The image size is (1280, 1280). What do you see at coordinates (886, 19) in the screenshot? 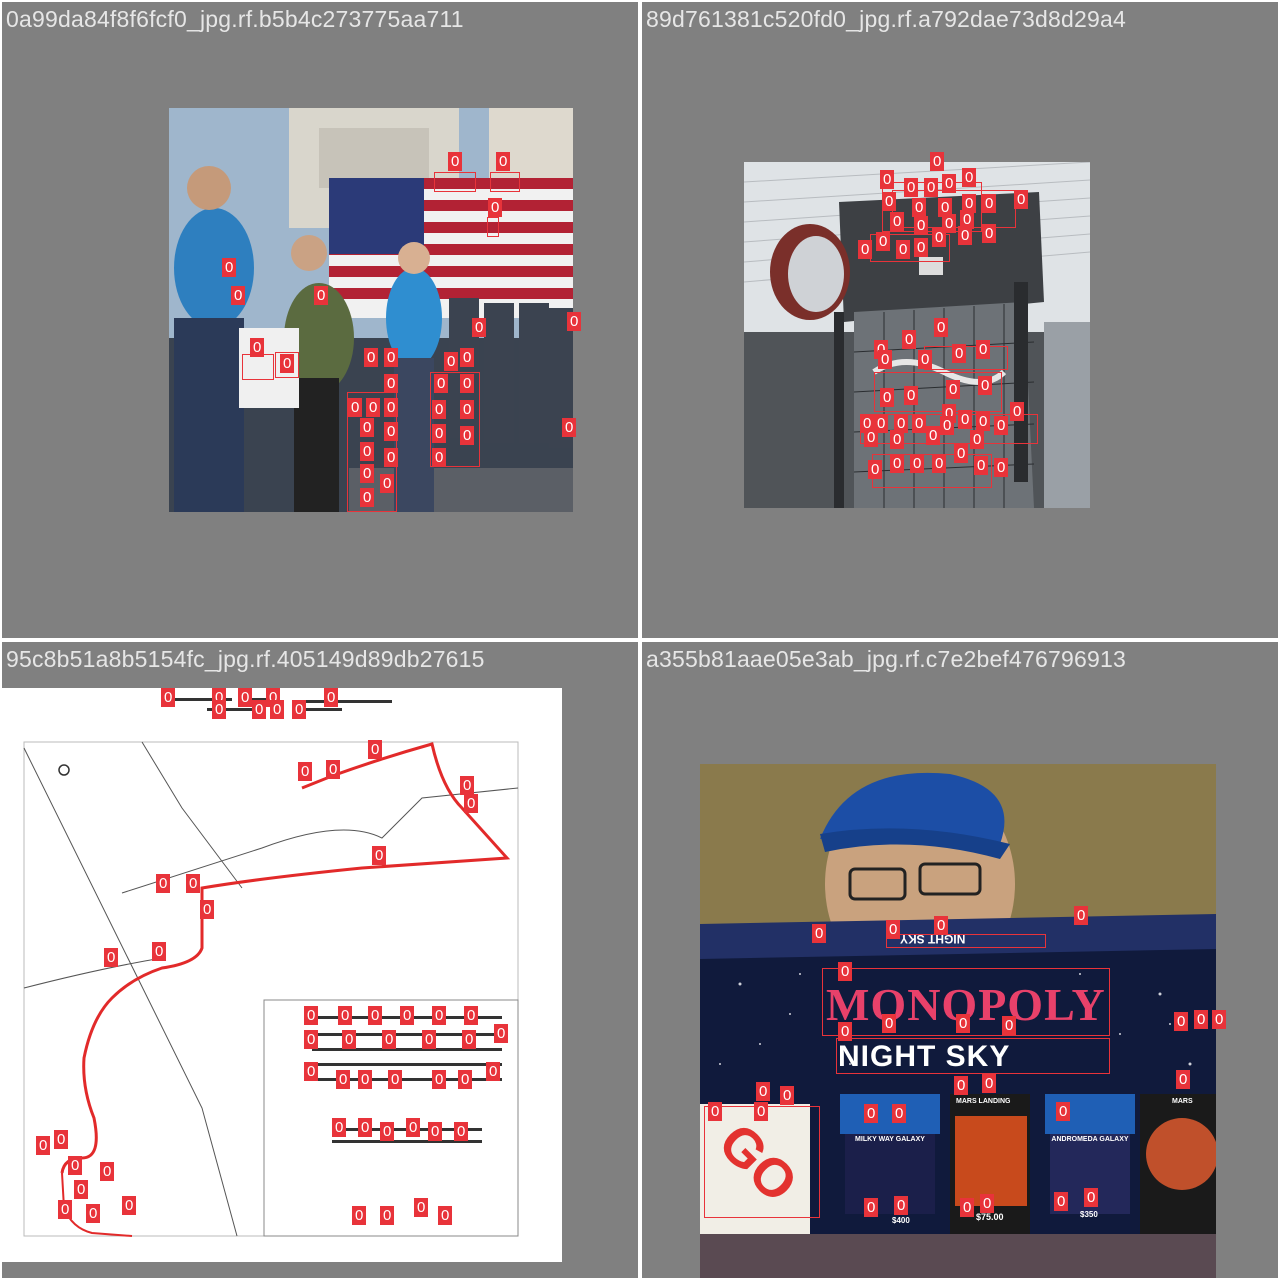
I see `tile-caption: 89d761381c520fd0_jpg.rf.a792dae73d8d29a4` at bounding box center [886, 19].